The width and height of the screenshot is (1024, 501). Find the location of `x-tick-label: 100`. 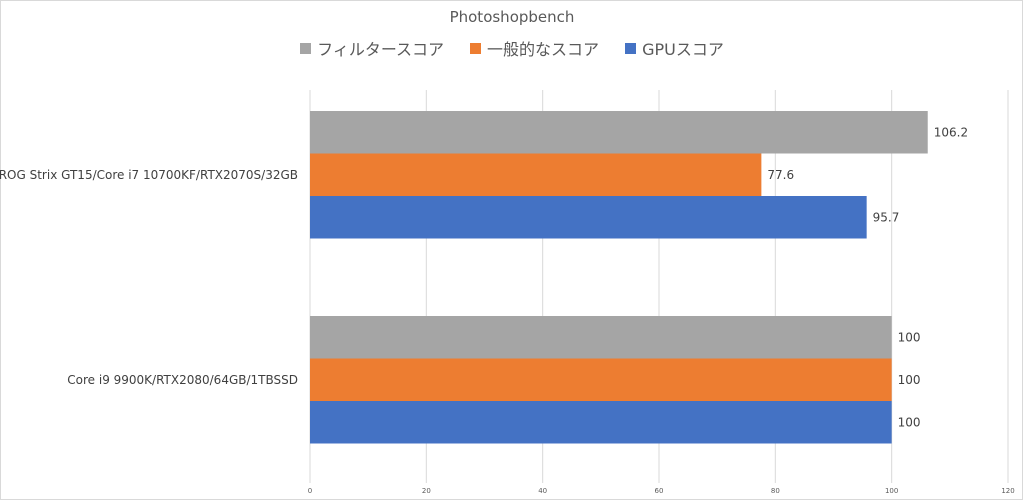

x-tick-label: 100 is located at coordinates (891, 491).